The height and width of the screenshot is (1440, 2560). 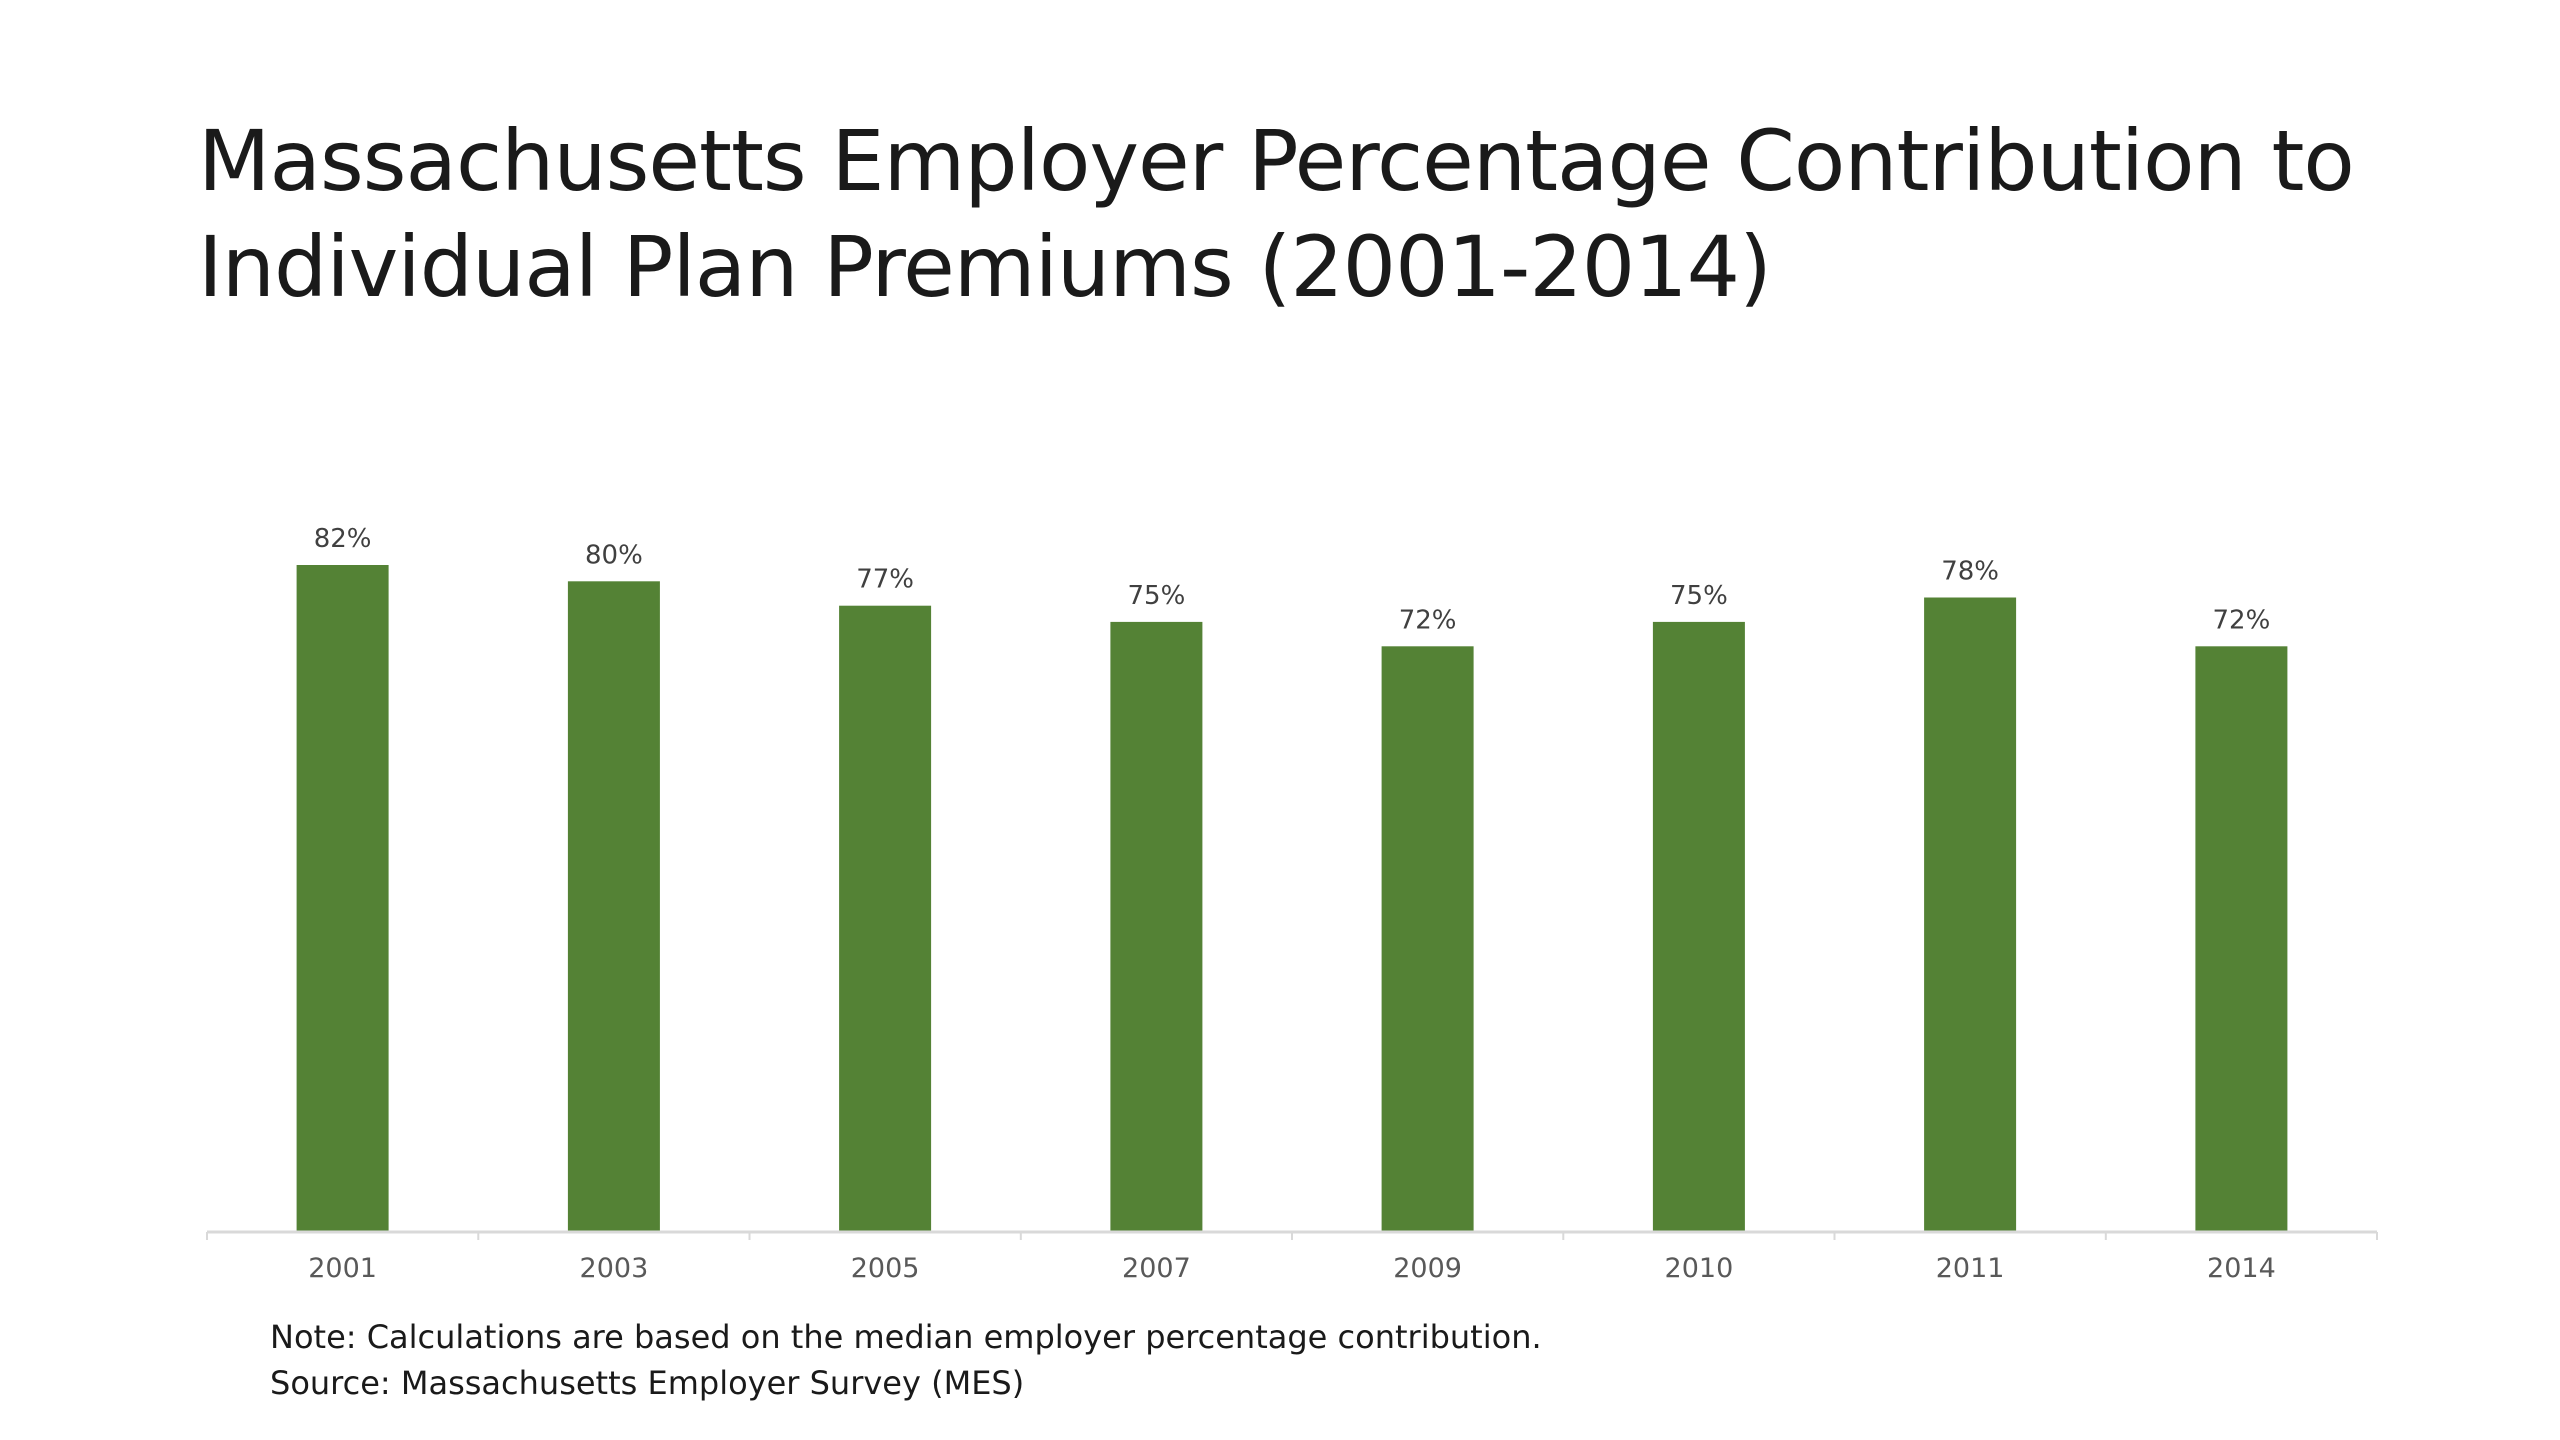 What do you see at coordinates (342, 898) in the screenshot?
I see `bar-2001` at bounding box center [342, 898].